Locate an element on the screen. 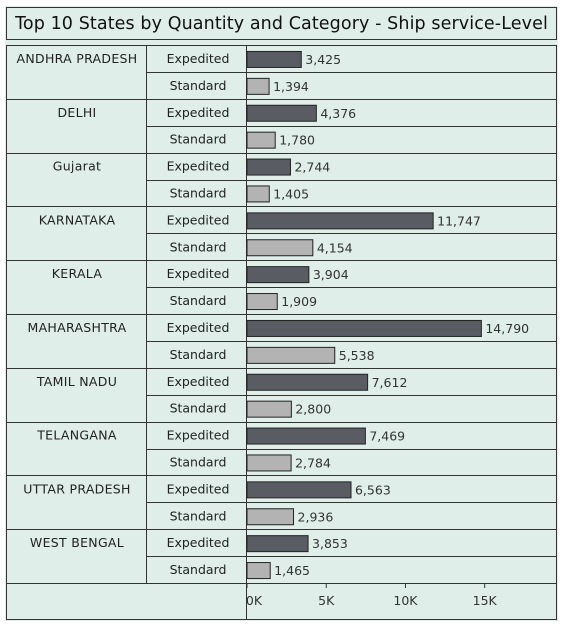 The image size is (562, 627). value-label: 1,405 is located at coordinates (291, 194).